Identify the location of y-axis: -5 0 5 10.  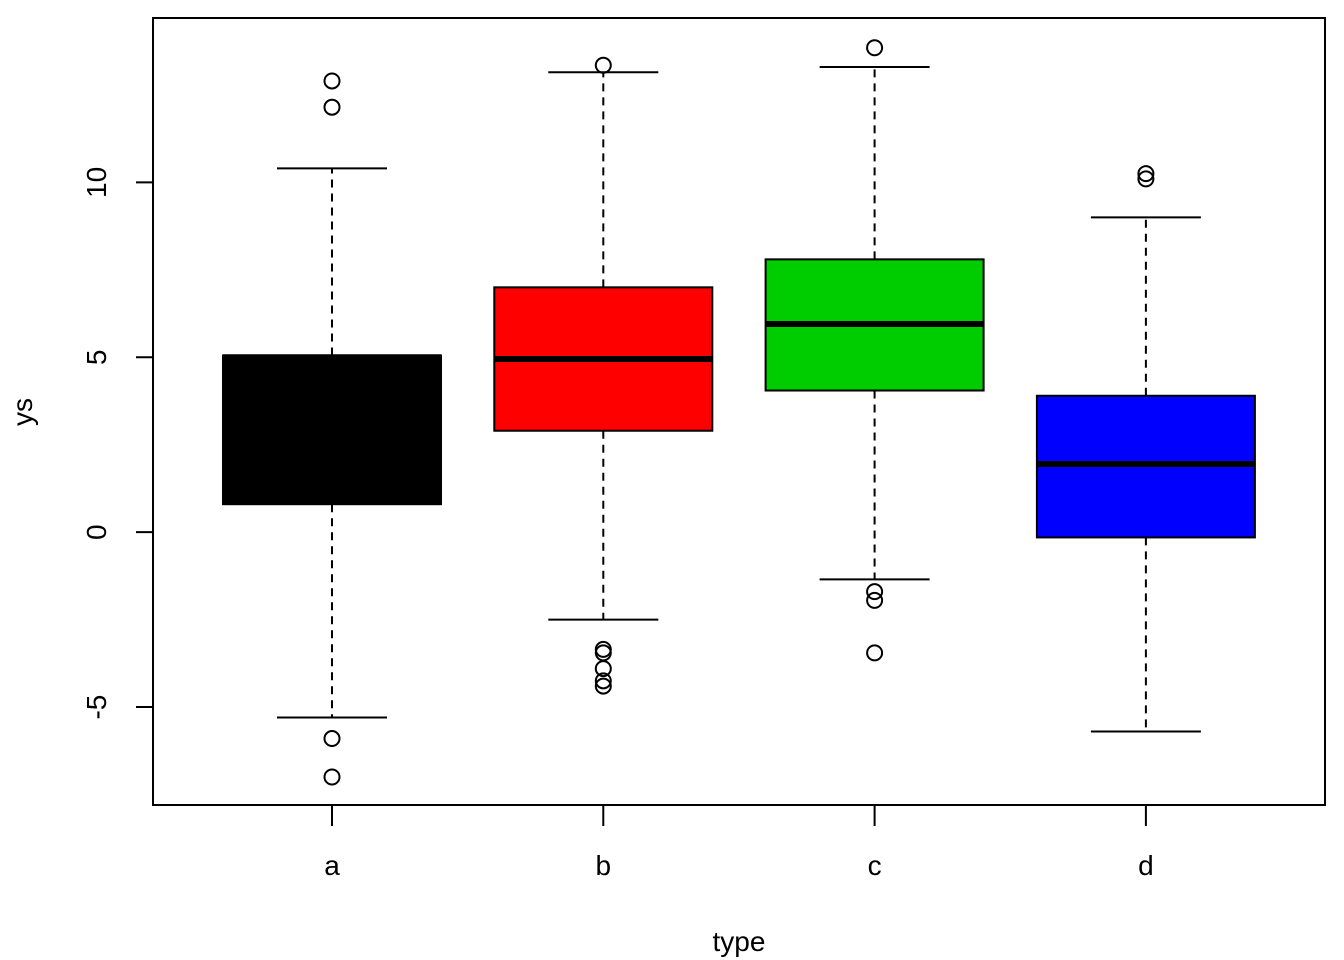
(117, 443).